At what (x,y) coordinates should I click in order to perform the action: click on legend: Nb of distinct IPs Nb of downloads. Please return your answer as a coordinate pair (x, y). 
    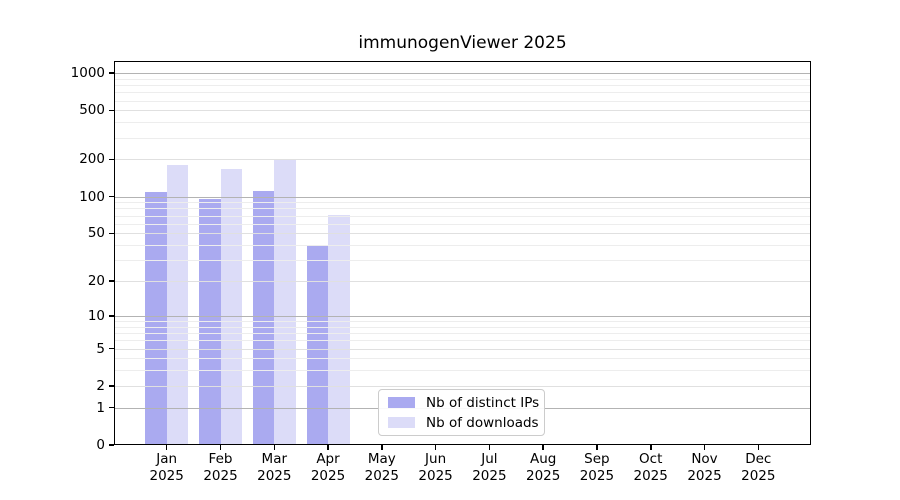
    Looking at the image, I should click on (461, 412).